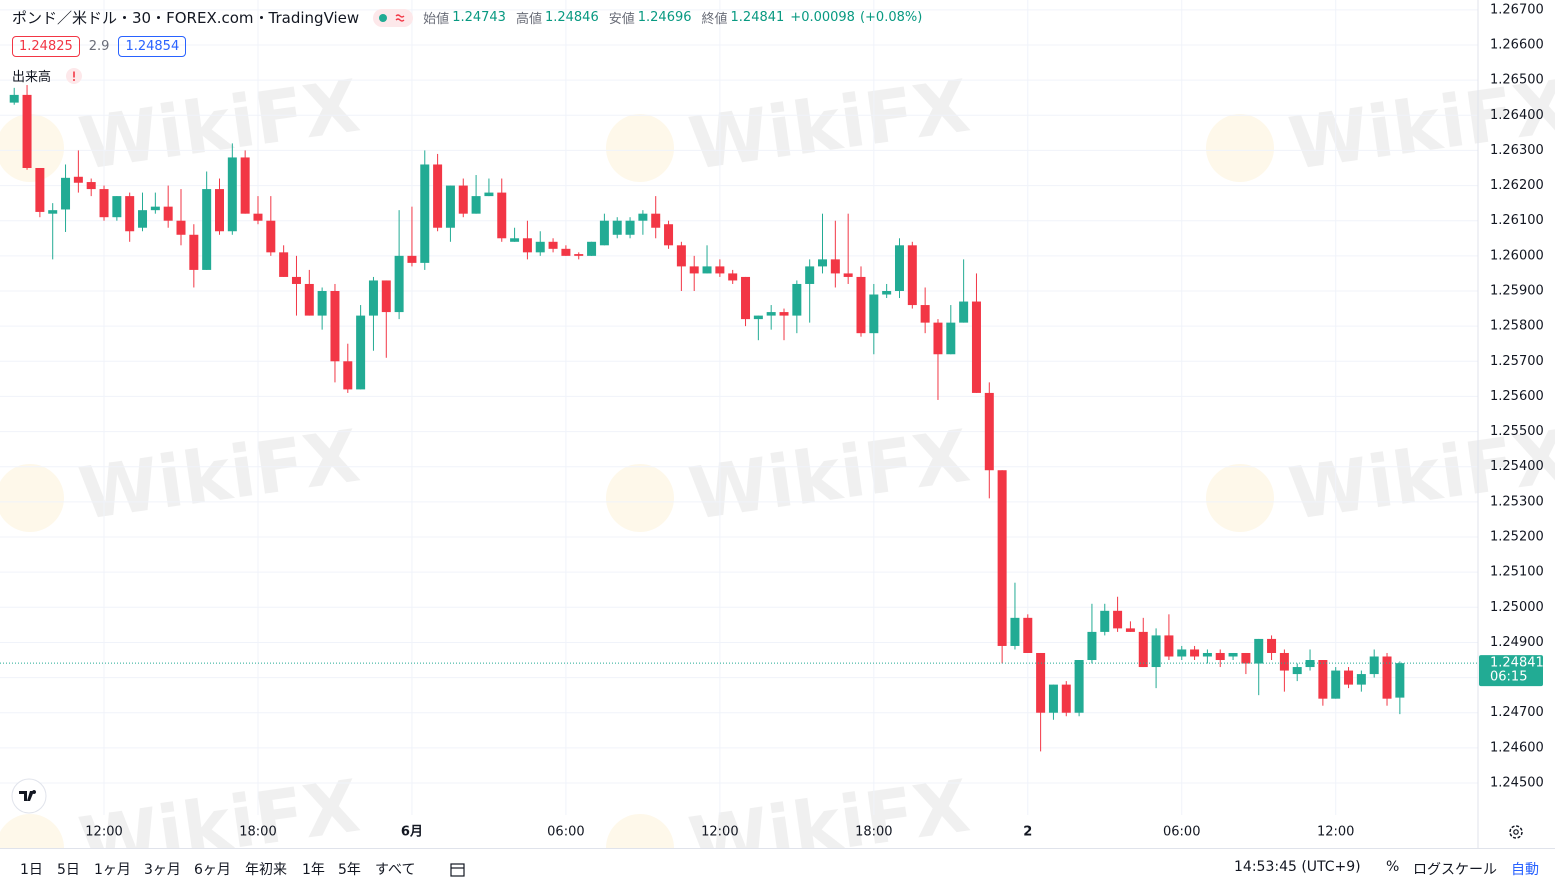  I want to click on open-value: 1.24743, so click(479, 17).